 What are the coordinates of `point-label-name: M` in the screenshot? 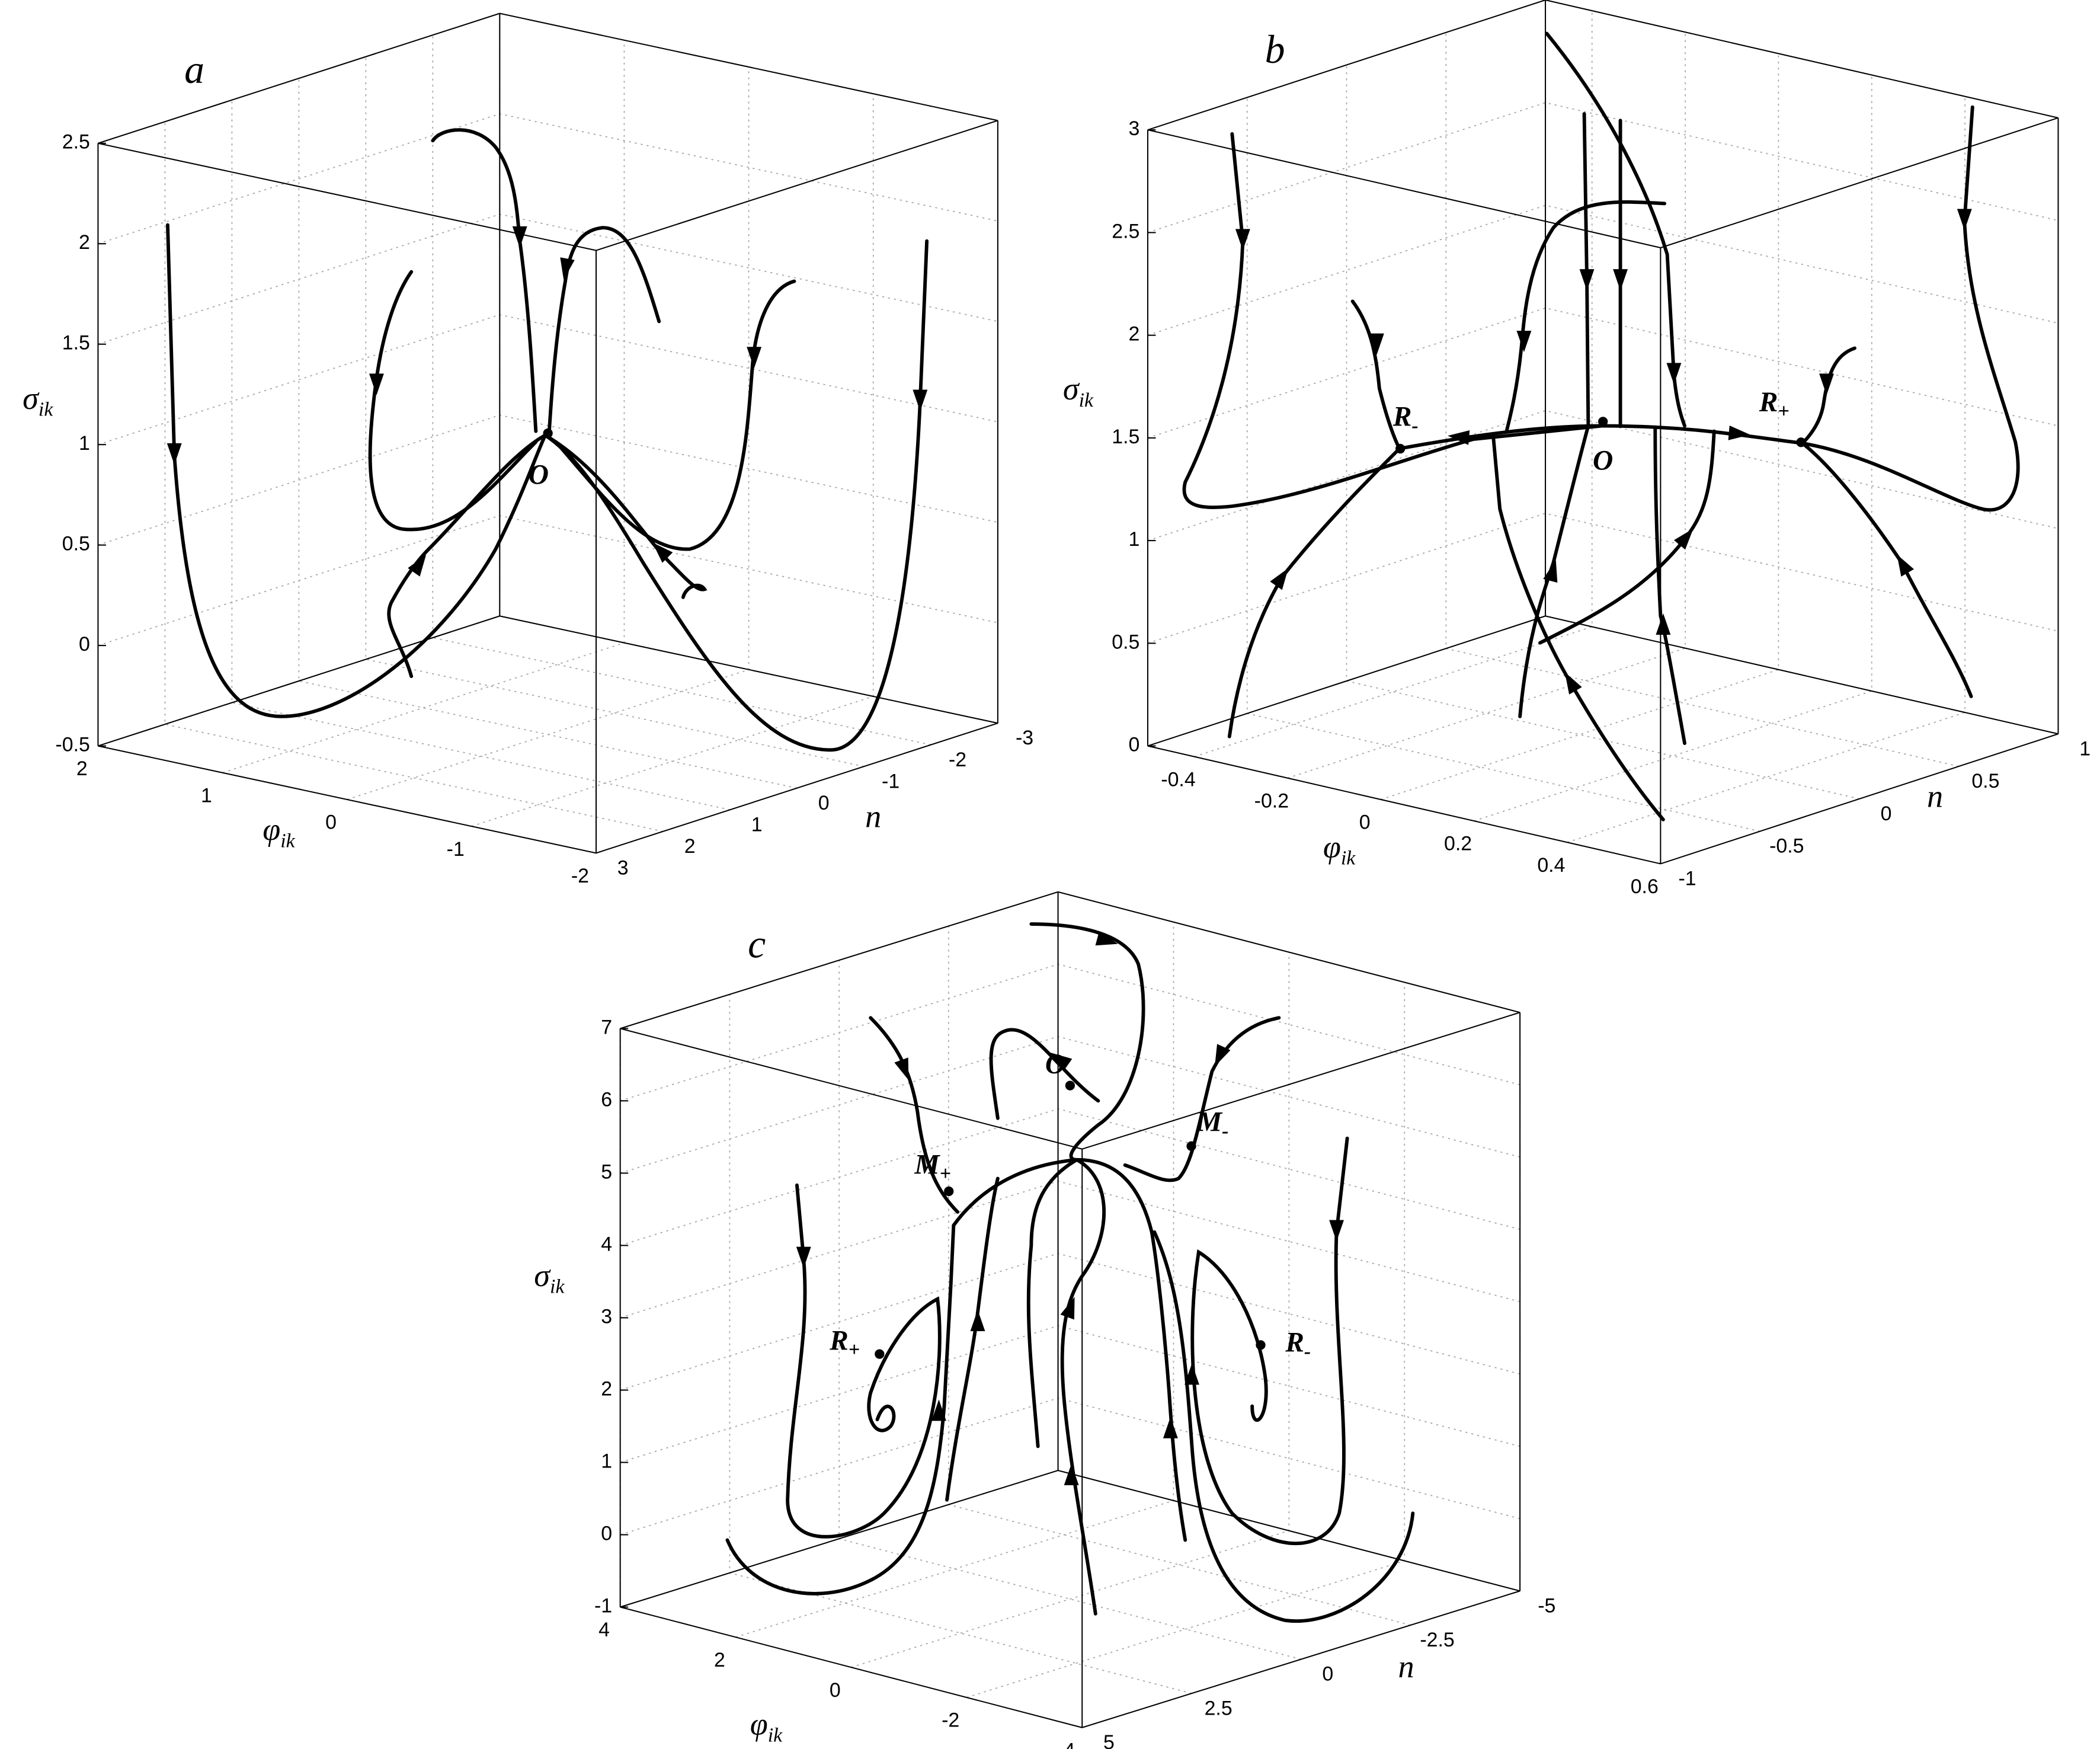 It's located at (1209, 1123).